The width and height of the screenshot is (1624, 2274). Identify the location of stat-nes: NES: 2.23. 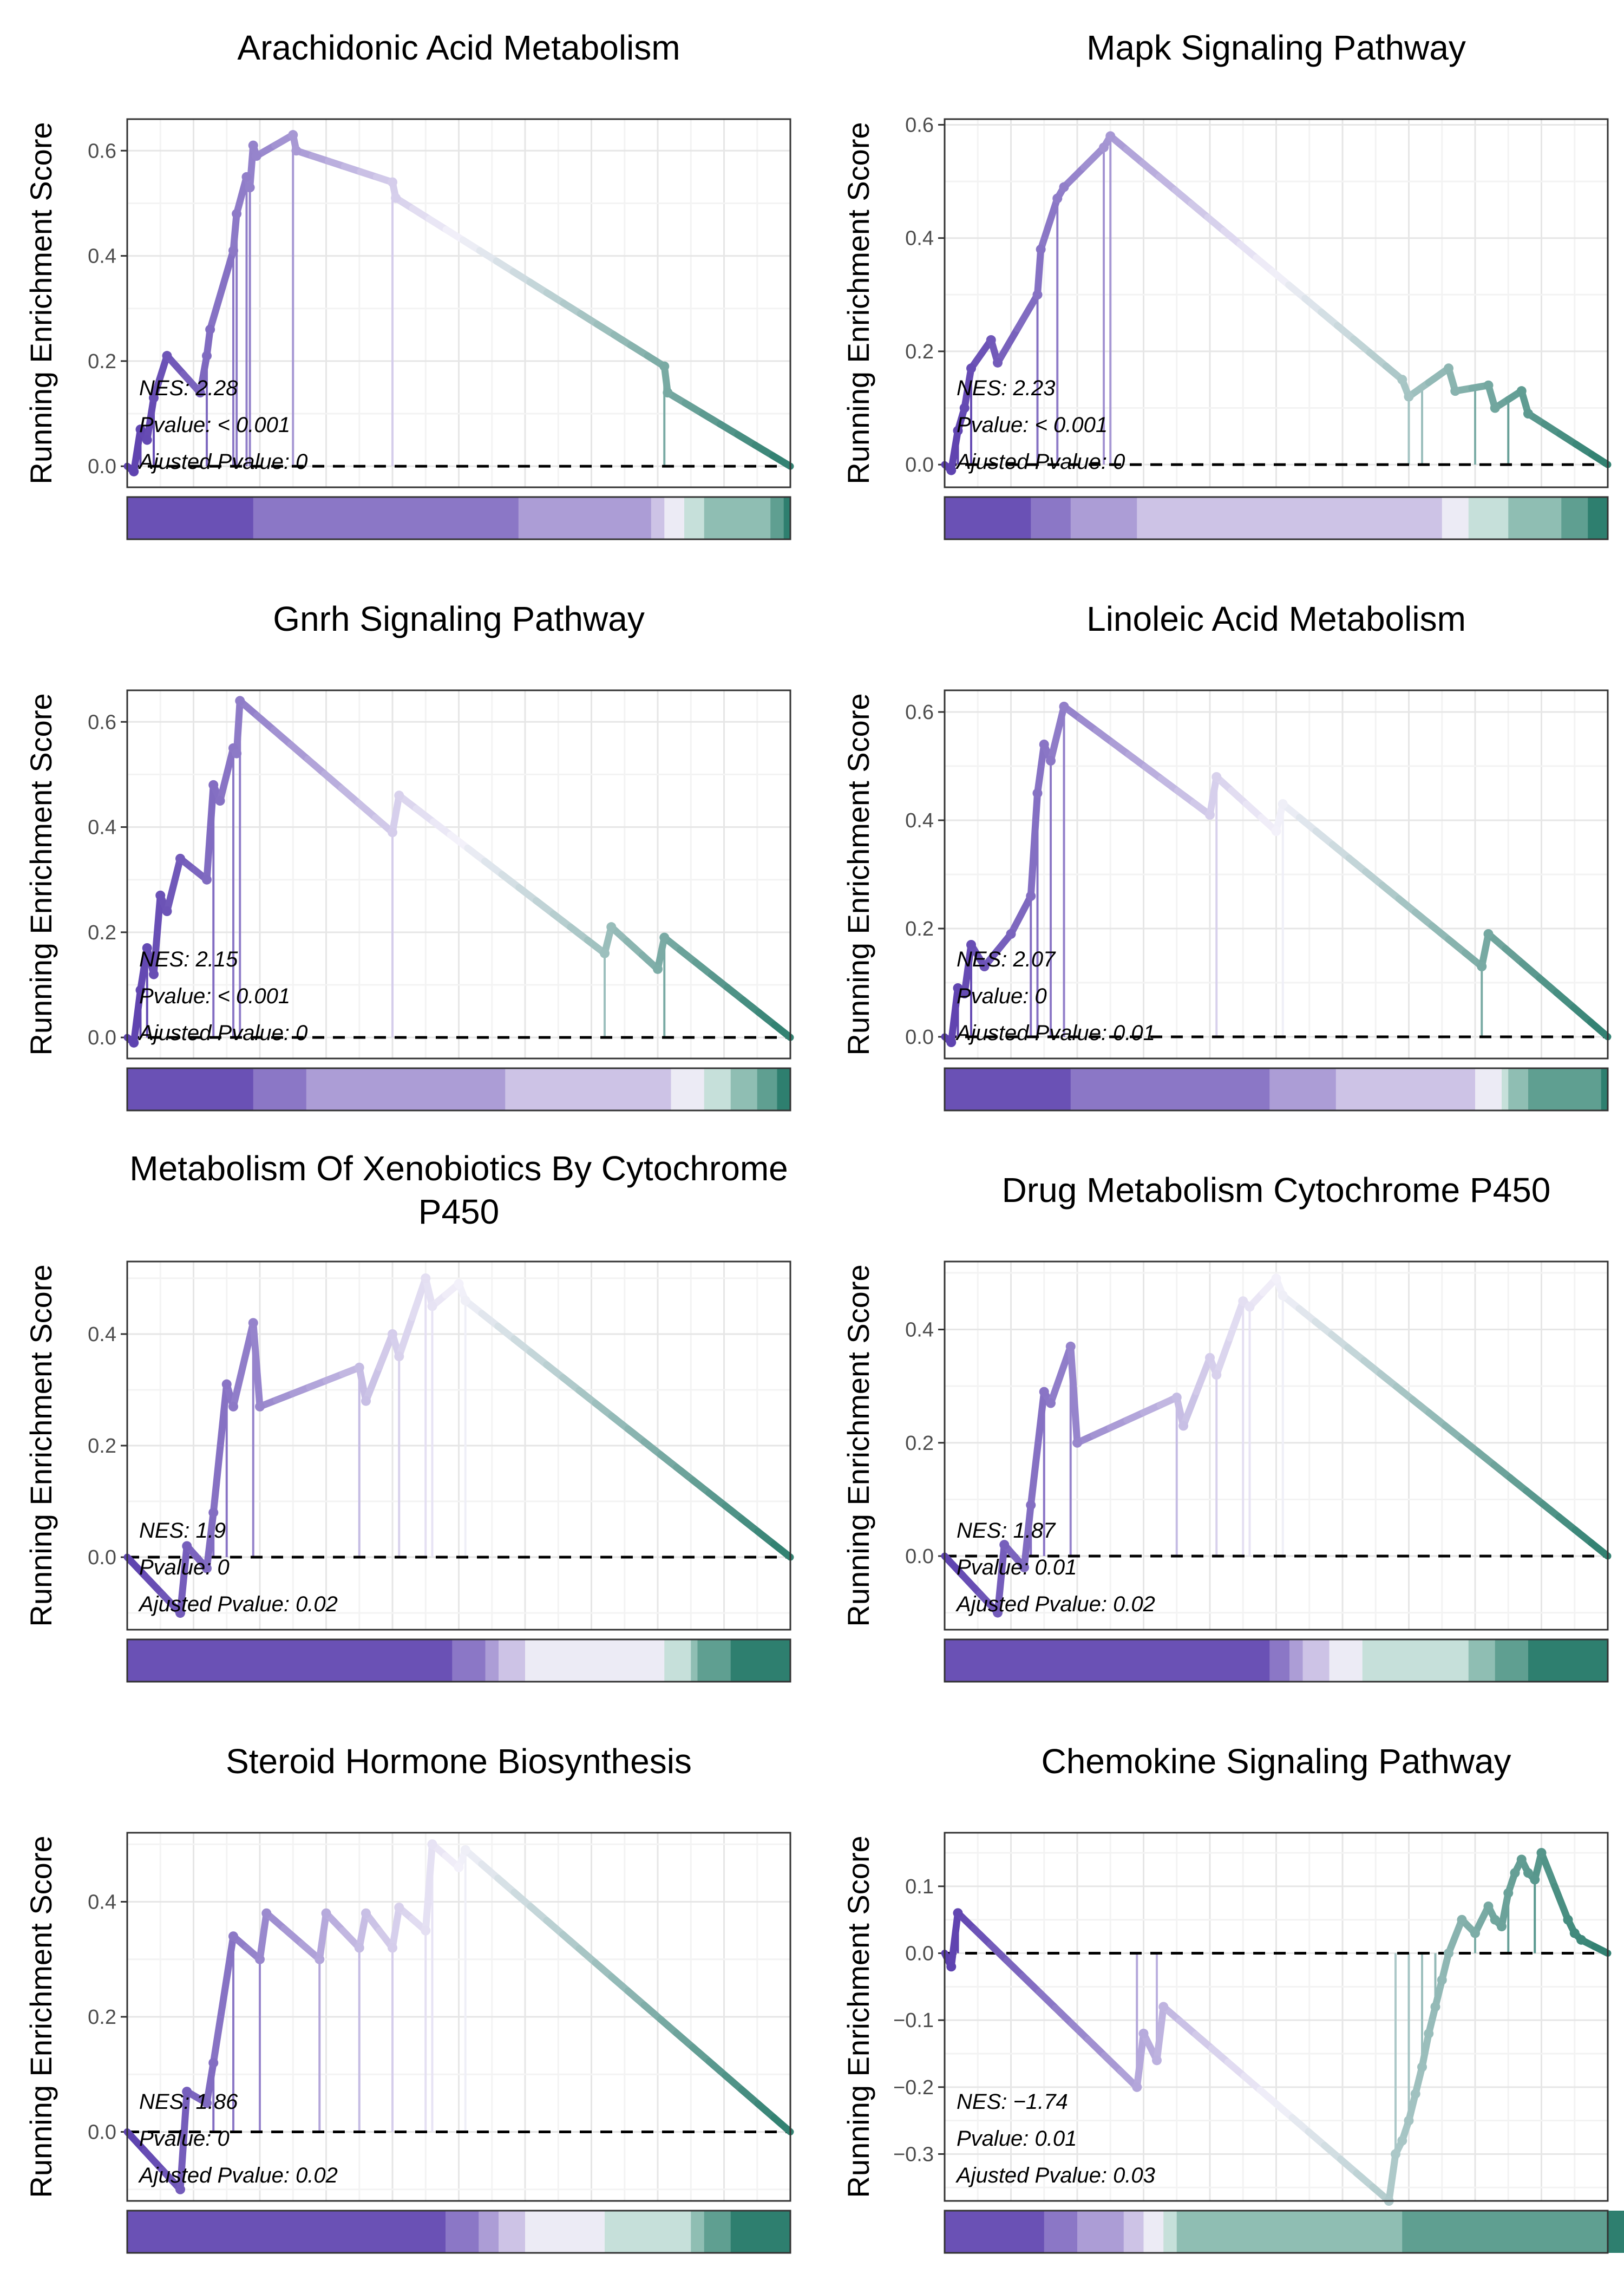
(1006, 388).